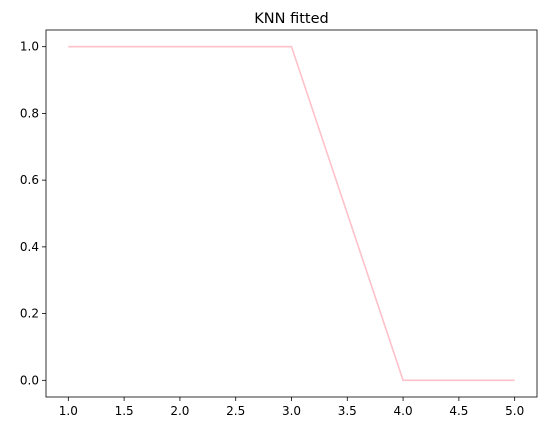 The image size is (547, 435). Describe the element at coordinates (179, 411) in the screenshot. I see `x-tick-label: 2.0` at that location.